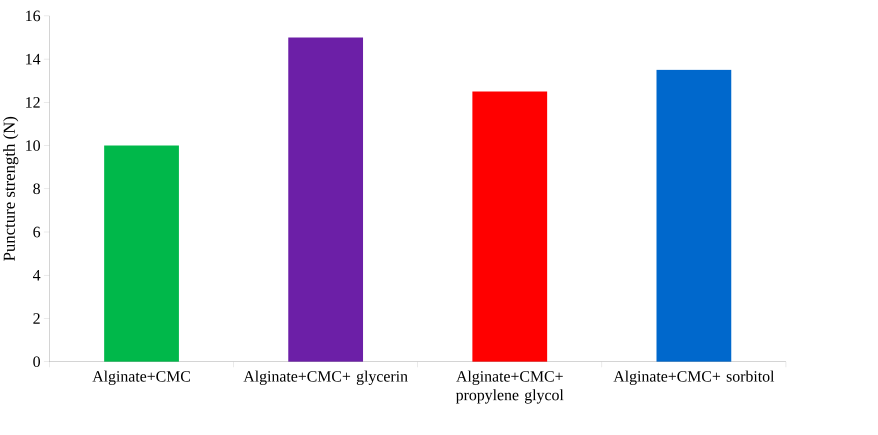  Describe the element at coordinates (10, 189) in the screenshot. I see `y-axis-title: Puncture strength (N)` at that location.